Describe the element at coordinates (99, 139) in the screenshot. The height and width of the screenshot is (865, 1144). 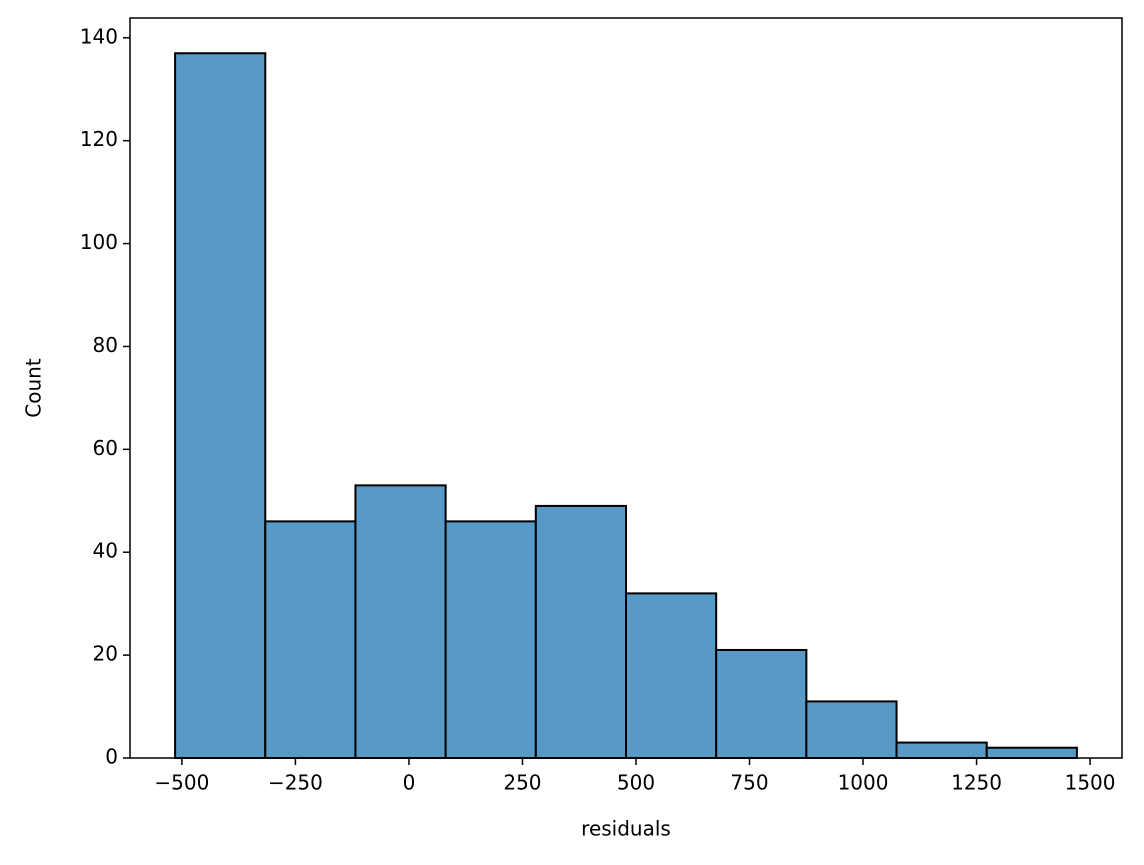
I see `y-tick-label: 120` at that location.